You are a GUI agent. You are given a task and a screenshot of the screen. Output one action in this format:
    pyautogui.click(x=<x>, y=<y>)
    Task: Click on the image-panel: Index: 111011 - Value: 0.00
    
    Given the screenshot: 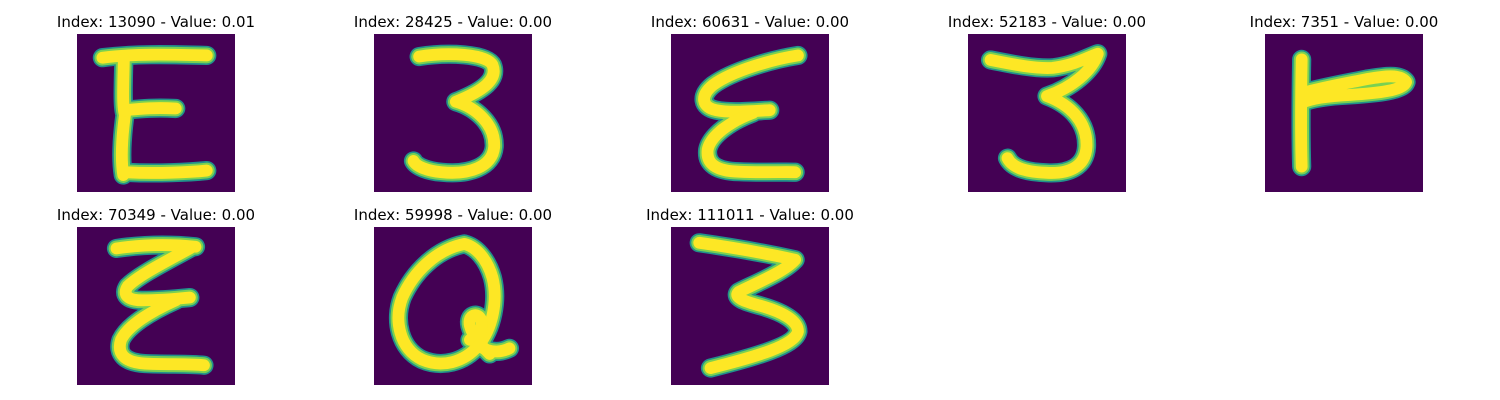 What is the action you would take?
    pyautogui.click(x=750, y=300)
    